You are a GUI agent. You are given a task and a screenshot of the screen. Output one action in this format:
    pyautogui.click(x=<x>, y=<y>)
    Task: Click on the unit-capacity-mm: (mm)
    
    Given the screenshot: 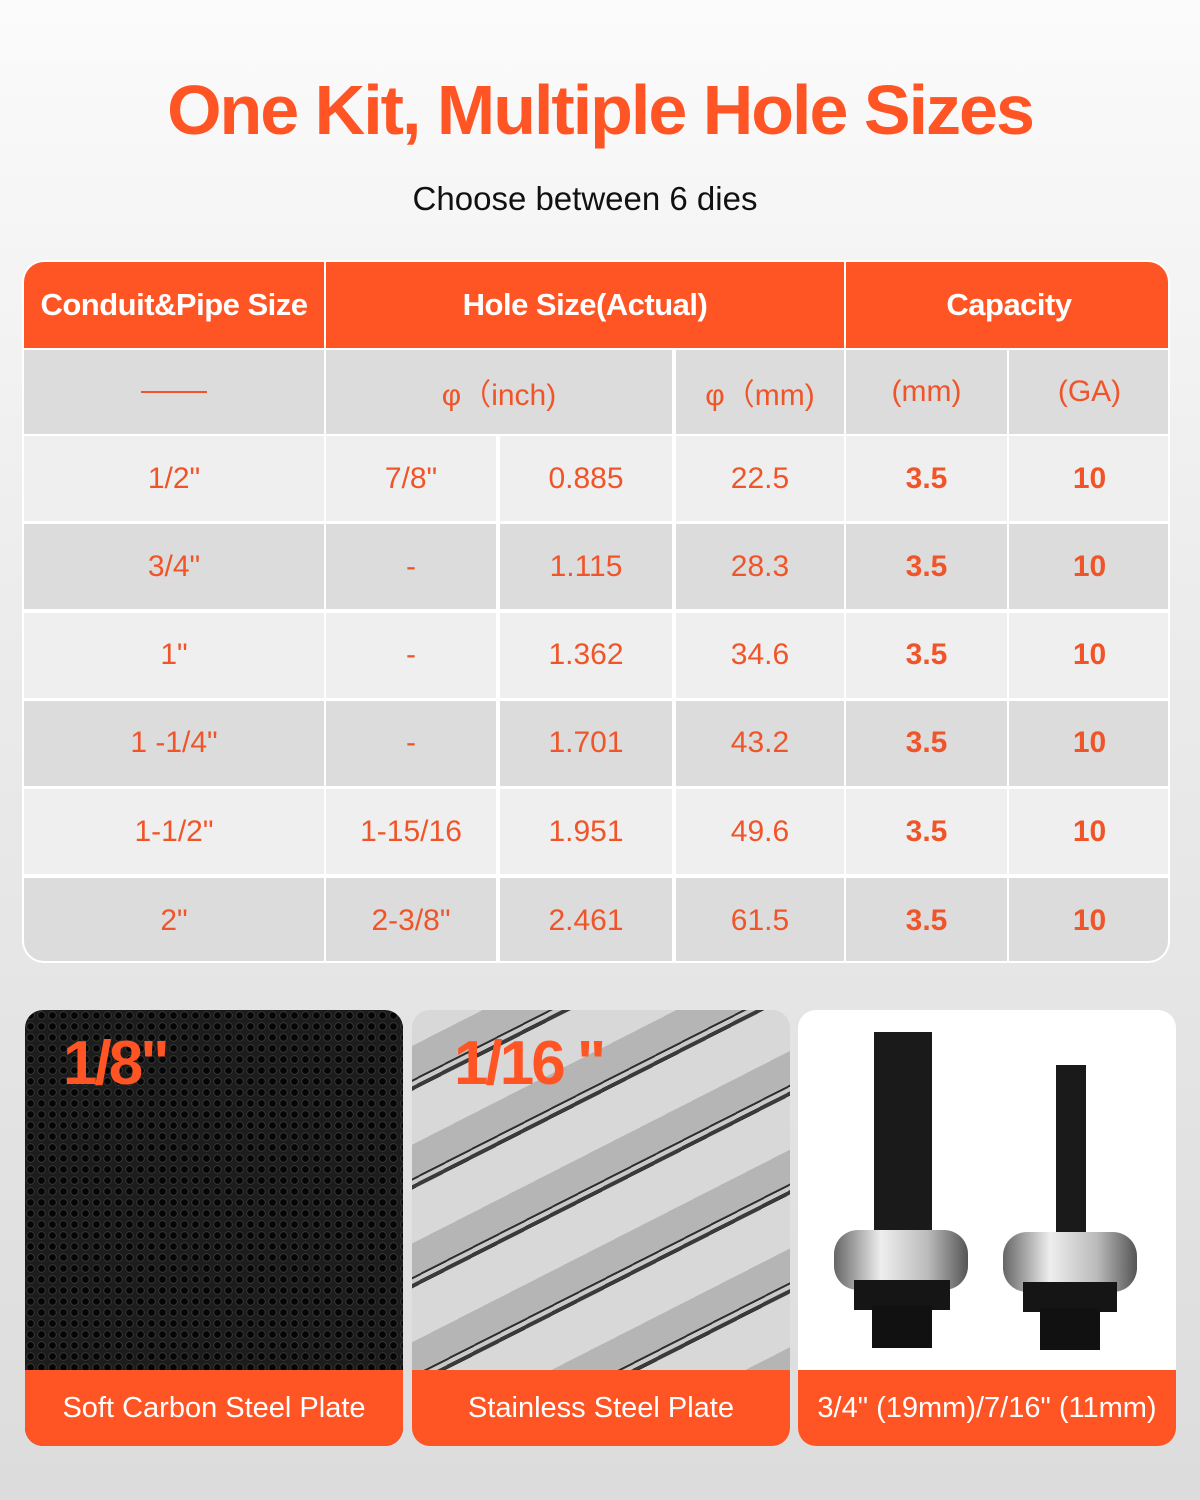 What is the action you would take?
    pyautogui.click(x=926, y=392)
    